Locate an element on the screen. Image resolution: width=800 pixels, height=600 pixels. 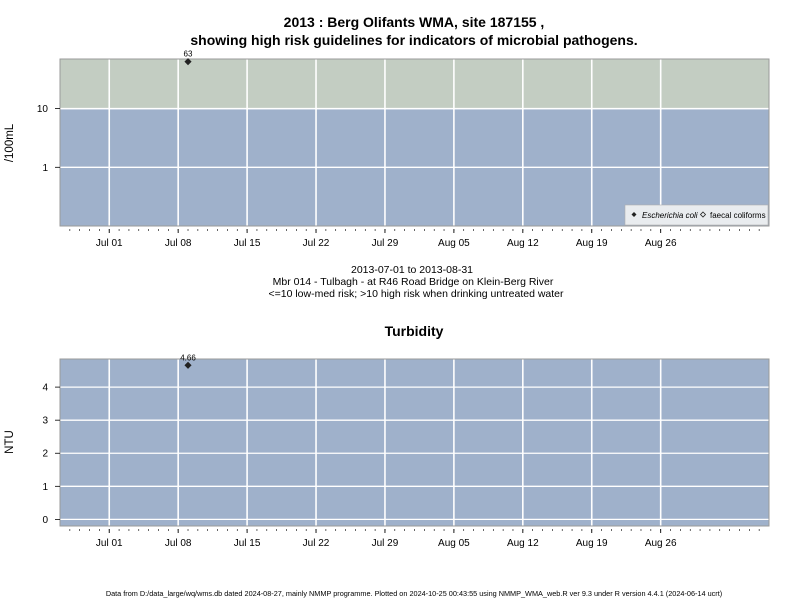
turbidity-title: Turbidity is located at coordinates (414, 331).